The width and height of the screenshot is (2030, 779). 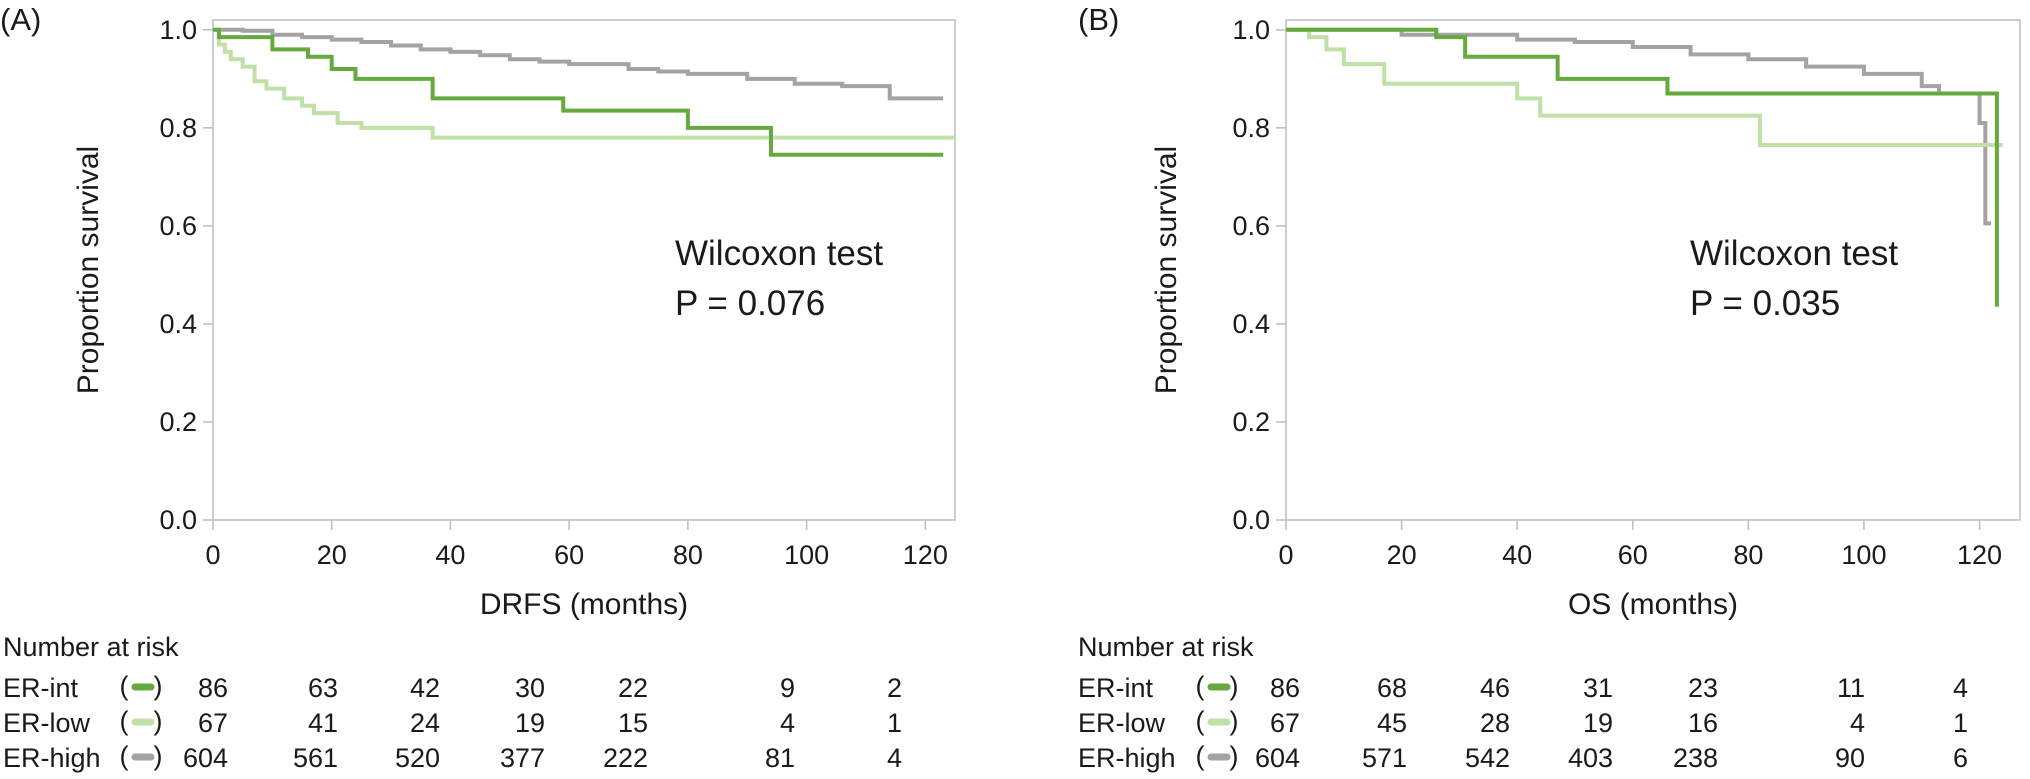 I want to click on p-value-label: P = 0.035, so click(x=1765, y=303).